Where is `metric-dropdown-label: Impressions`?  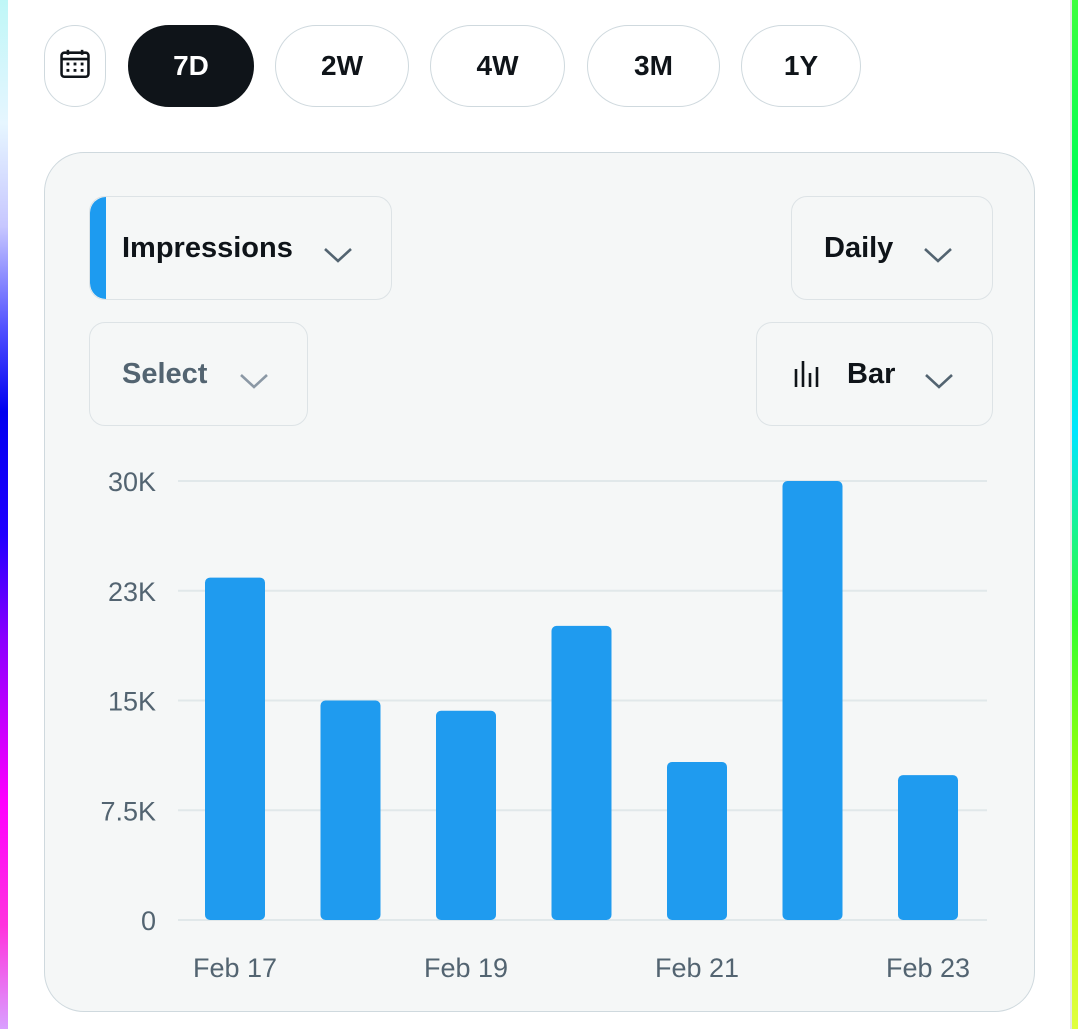
metric-dropdown-label: Impressions is located at coordinates (207, 247).